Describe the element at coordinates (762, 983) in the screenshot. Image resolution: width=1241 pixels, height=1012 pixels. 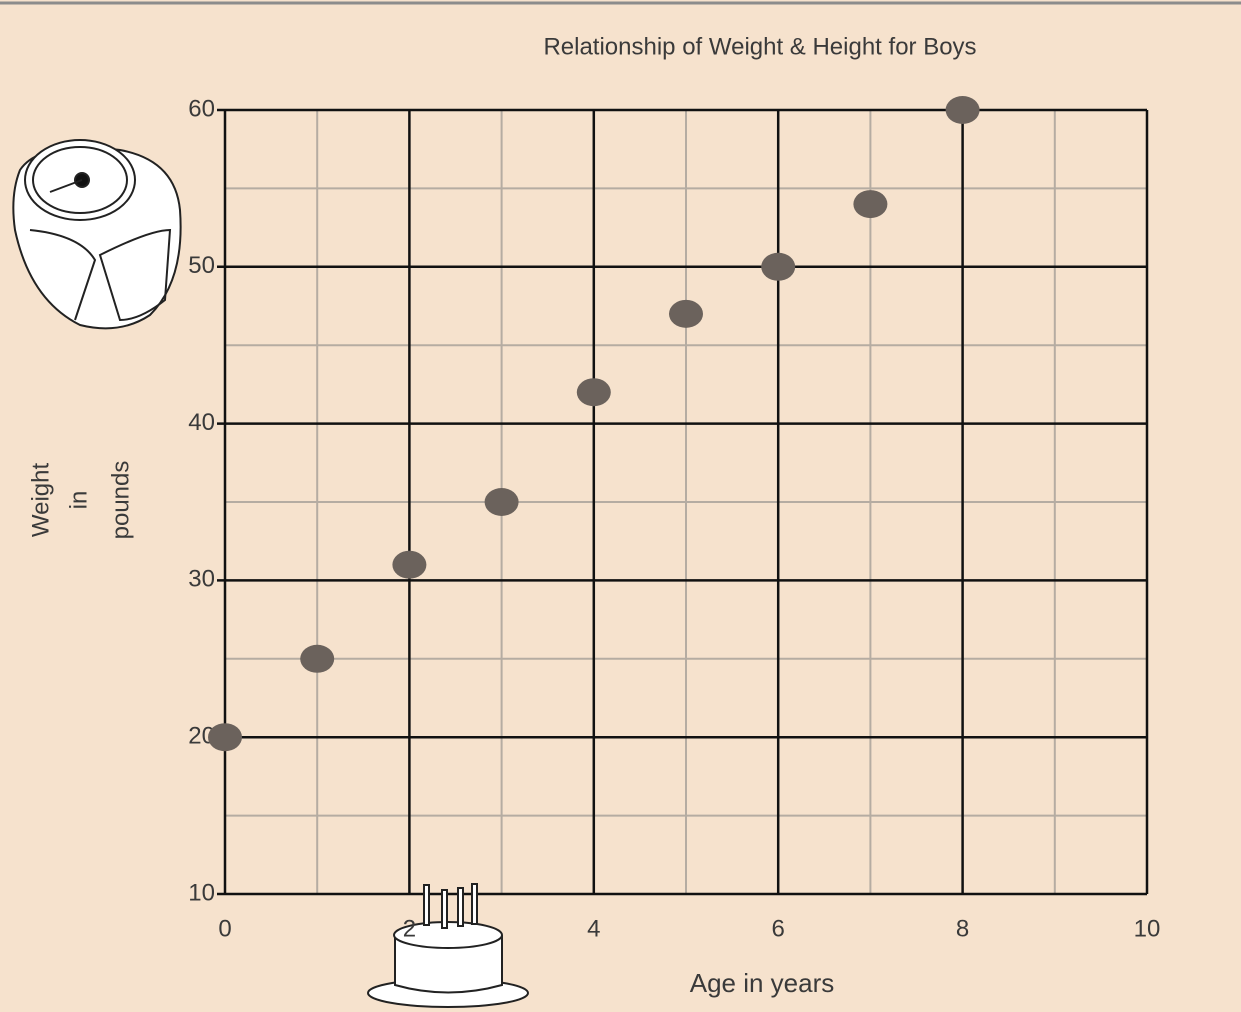
I see `x-axis-label: Age in years` at that location.